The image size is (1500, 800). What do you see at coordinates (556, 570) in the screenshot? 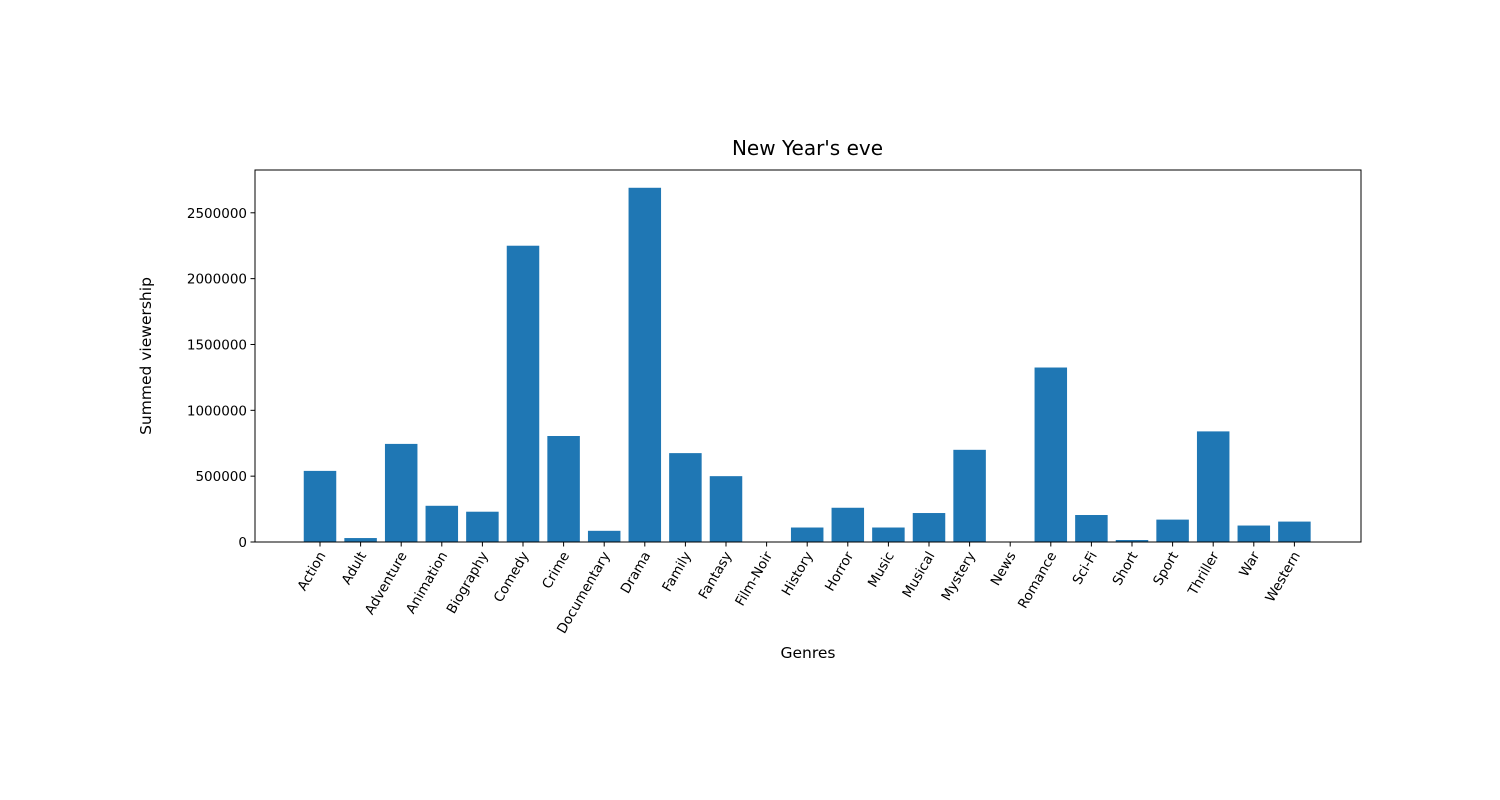
I see `x-tick-label: Crime` at bounding box center [556, 570].